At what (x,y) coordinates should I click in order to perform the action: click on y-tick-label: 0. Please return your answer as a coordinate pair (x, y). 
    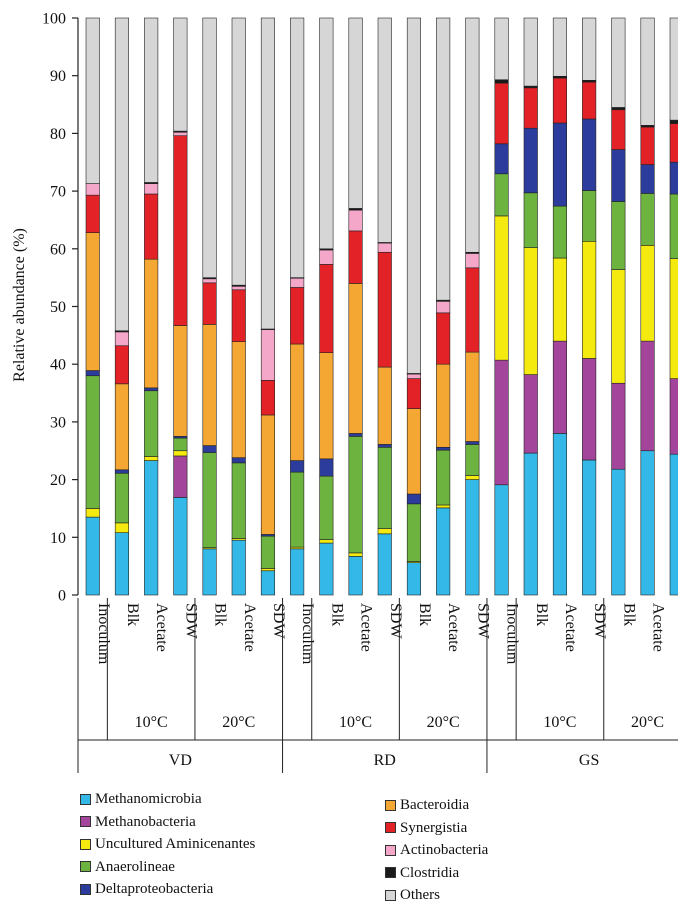
    Looking at the image, I should click on (62, 596).